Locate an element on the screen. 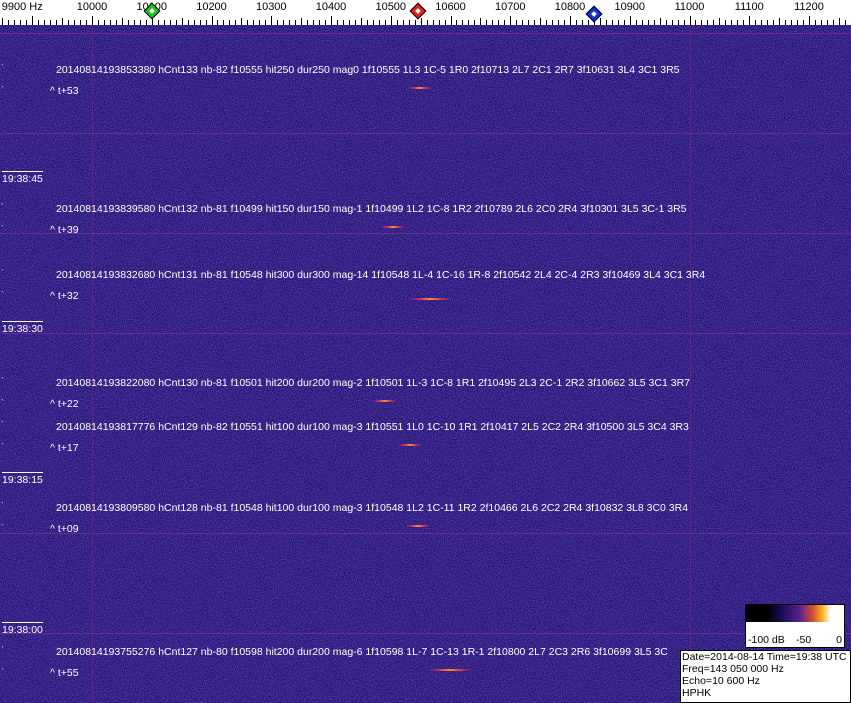  axis-label: 11100 is located at coordinates (749, 7).